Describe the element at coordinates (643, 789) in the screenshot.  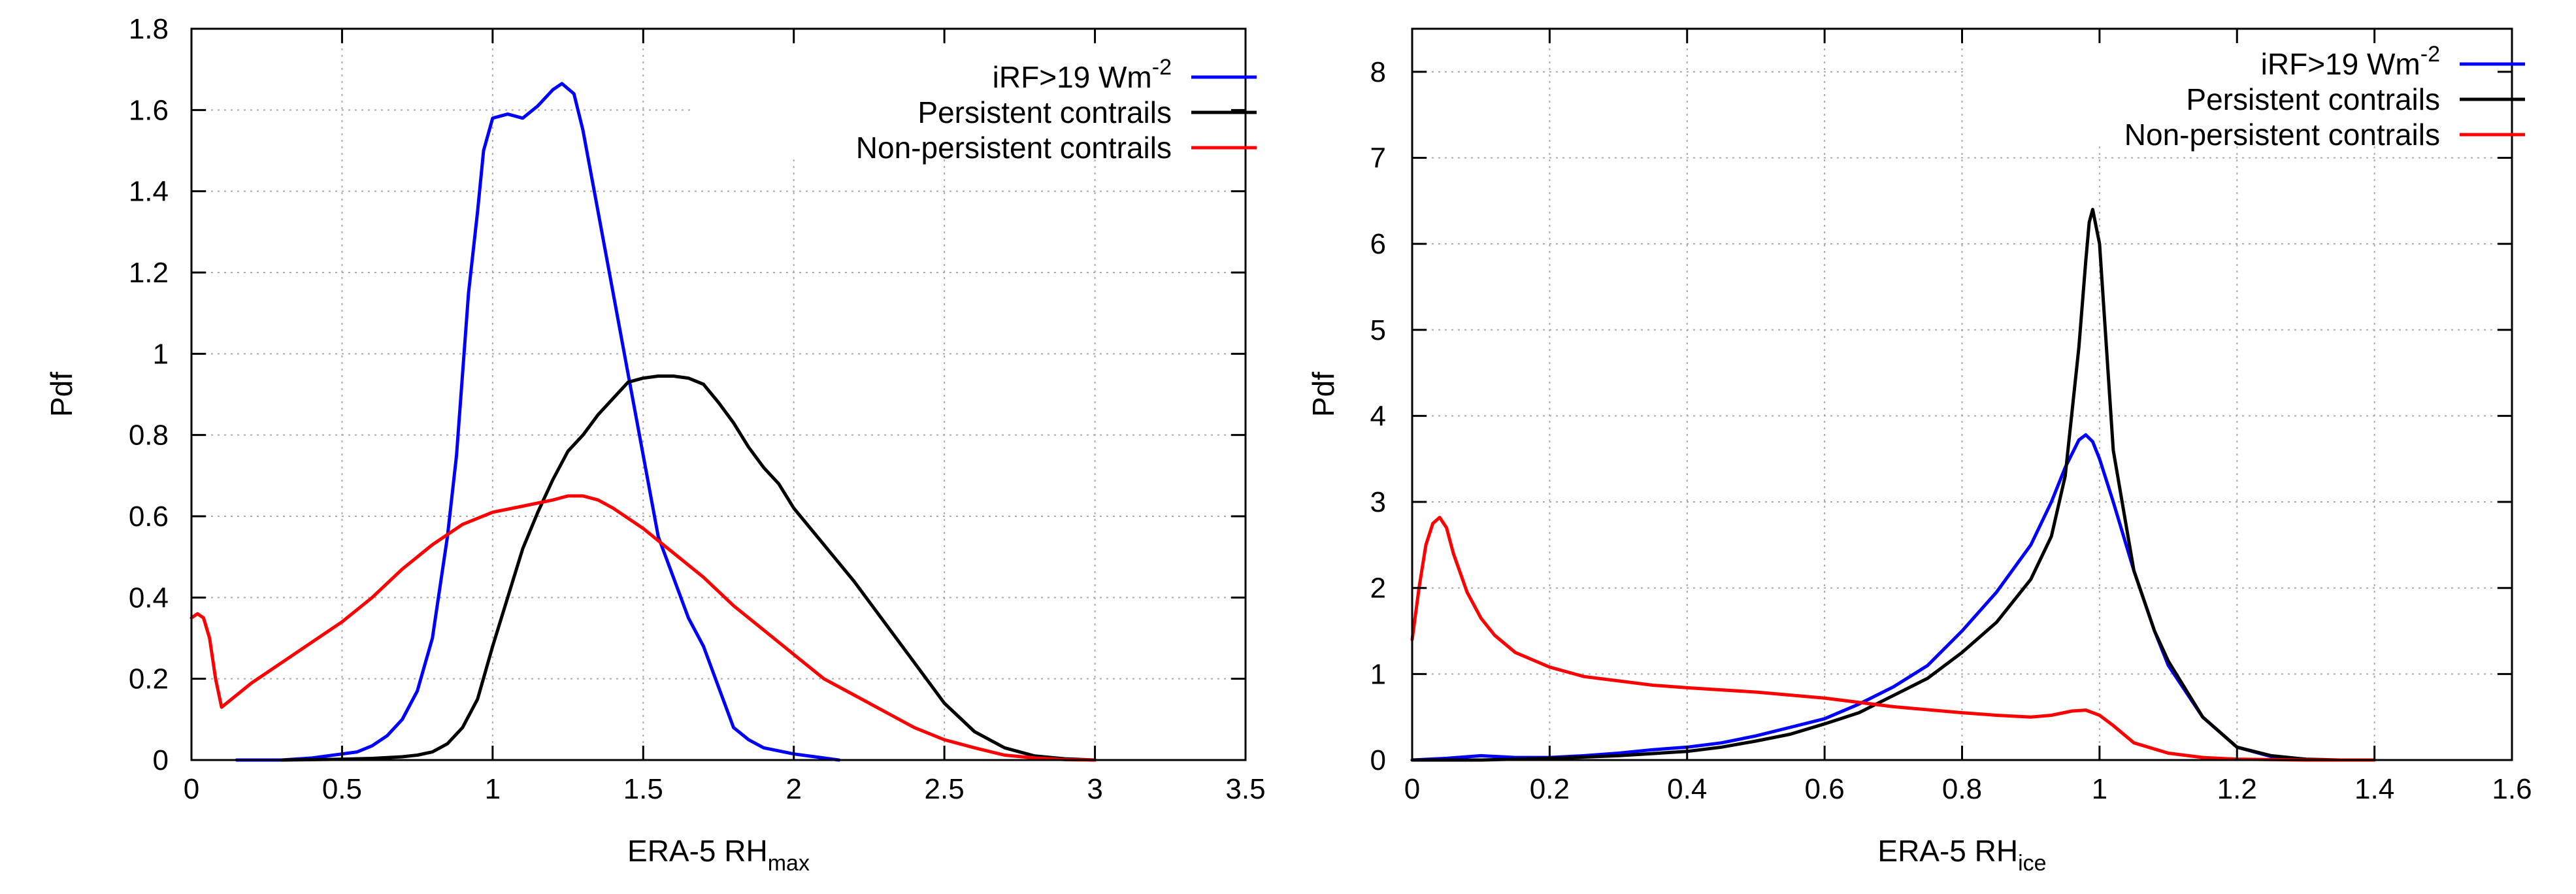
I see `x-tick-label: 1.5` at that location.